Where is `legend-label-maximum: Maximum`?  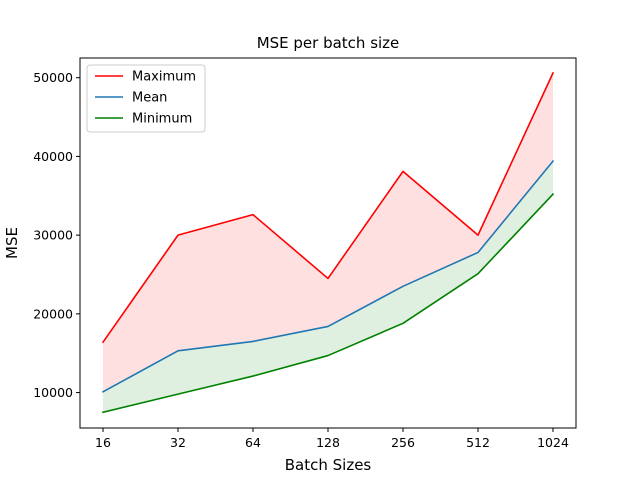 legend-label-maximum: Maximum is located at coordinates (164, 77).